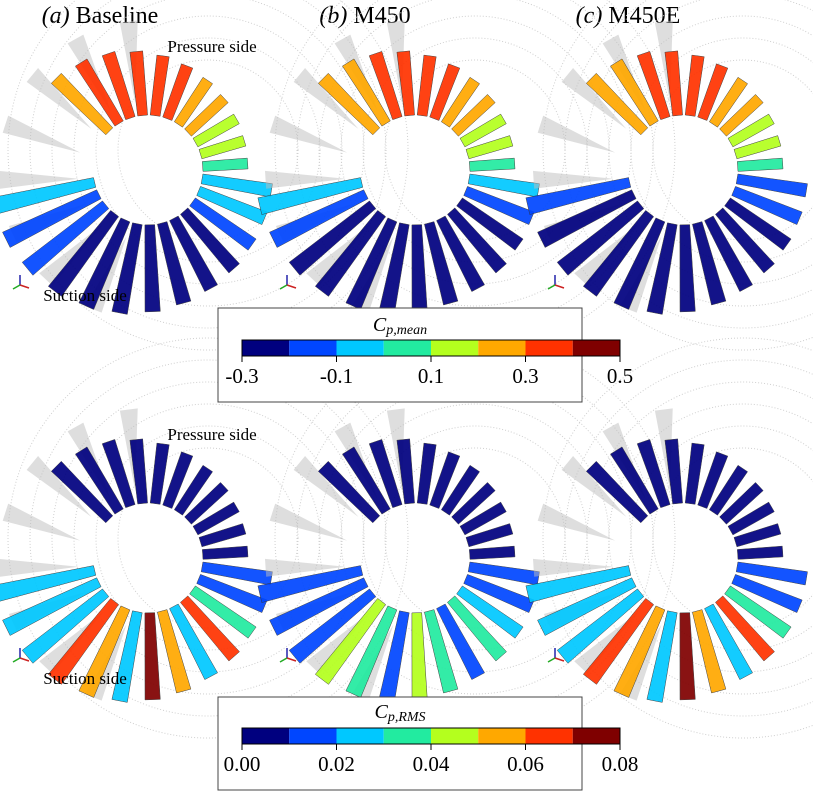  What do you see at coordinates (525, 764) in the screenshot?
I see `colorbar-tick-label: 0.06` at bounding box center [525, 764].